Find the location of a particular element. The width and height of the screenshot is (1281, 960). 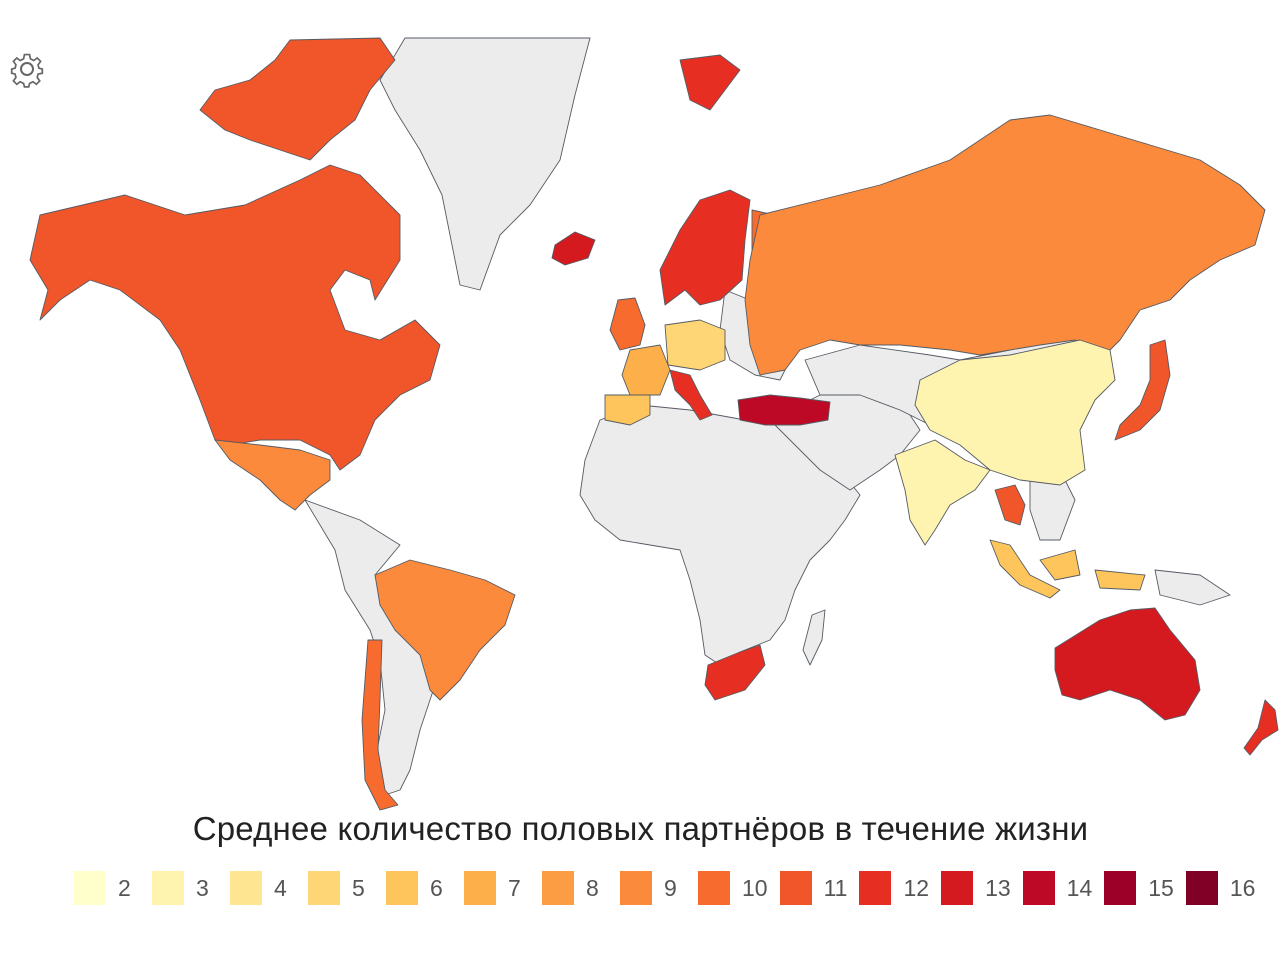

legend-label: 15 is located at coordinates (1161, 887).